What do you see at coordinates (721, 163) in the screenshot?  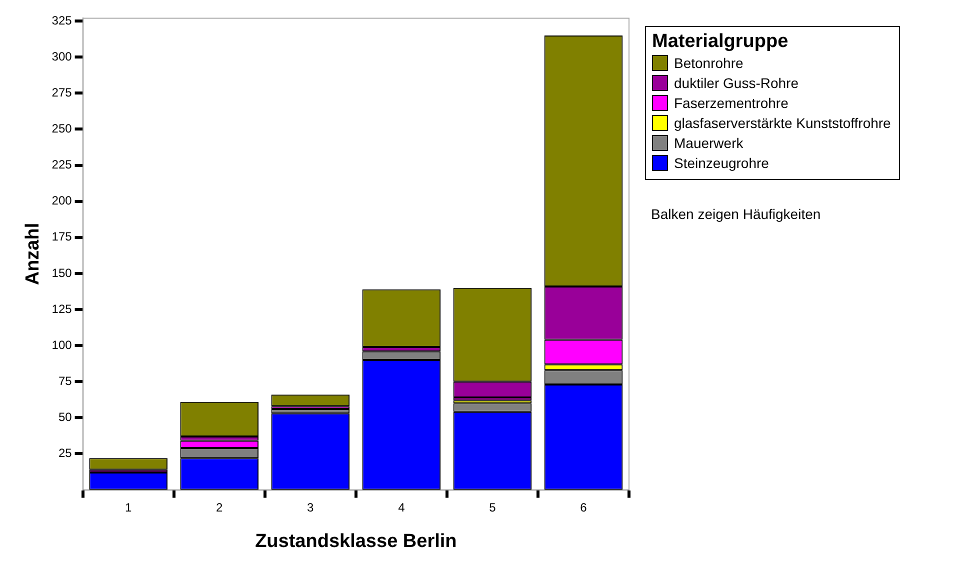 I see `legend-label: Steinzeugrohre` at bounding box center [721, 163].